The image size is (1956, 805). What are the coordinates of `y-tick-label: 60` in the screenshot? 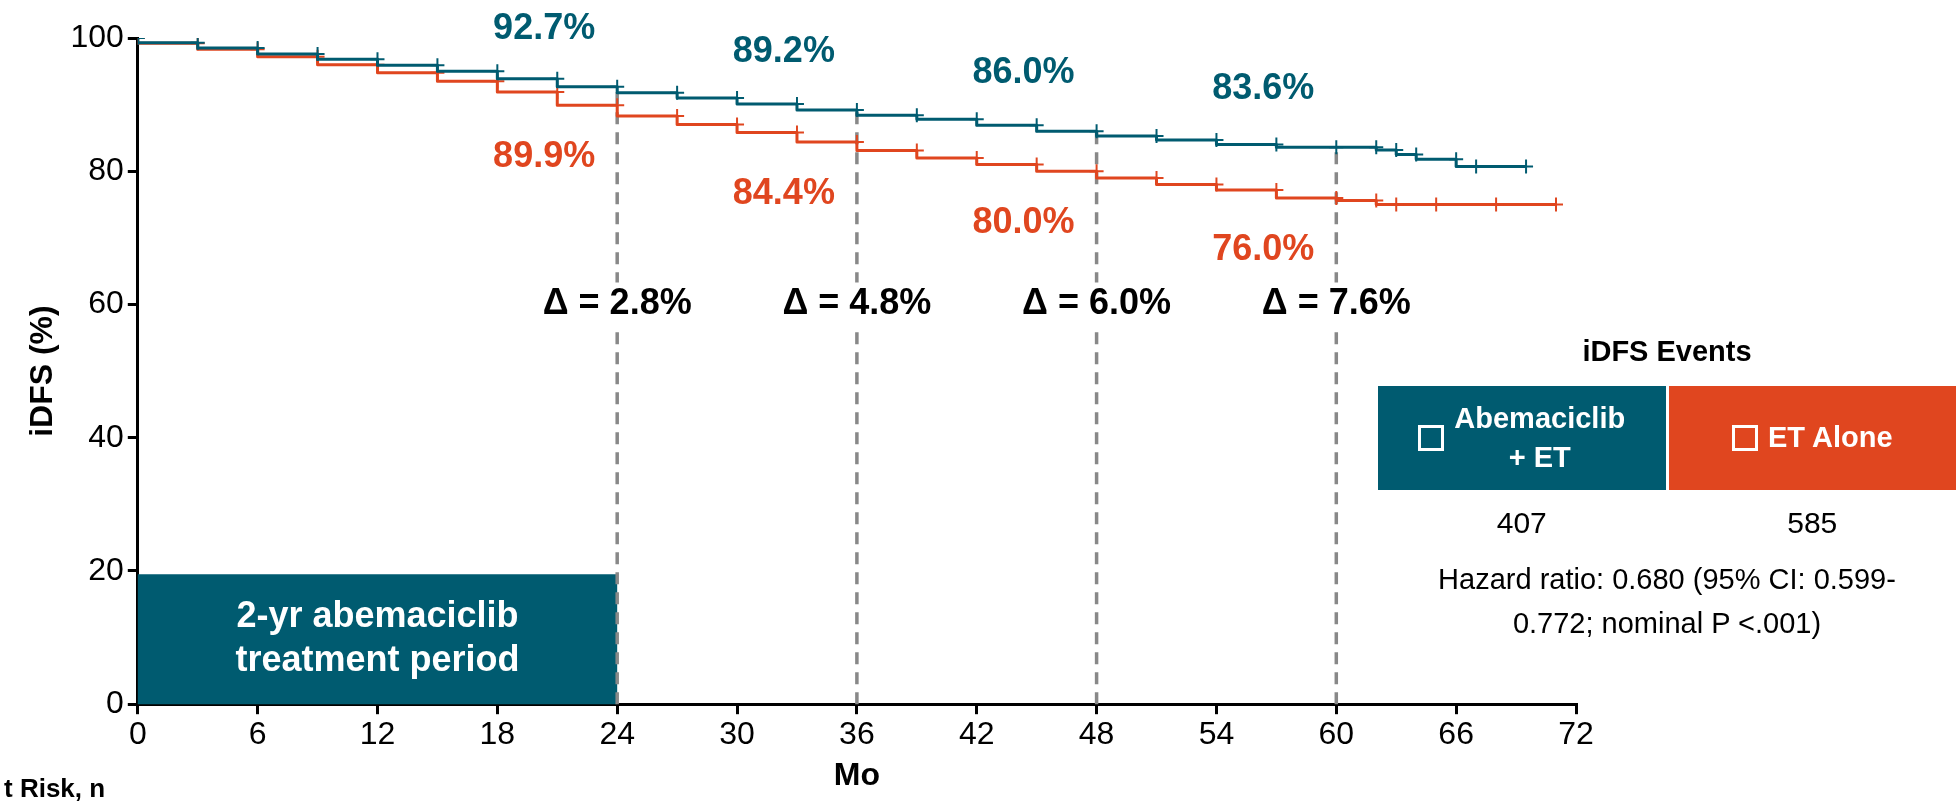 It's located at (106, 302).